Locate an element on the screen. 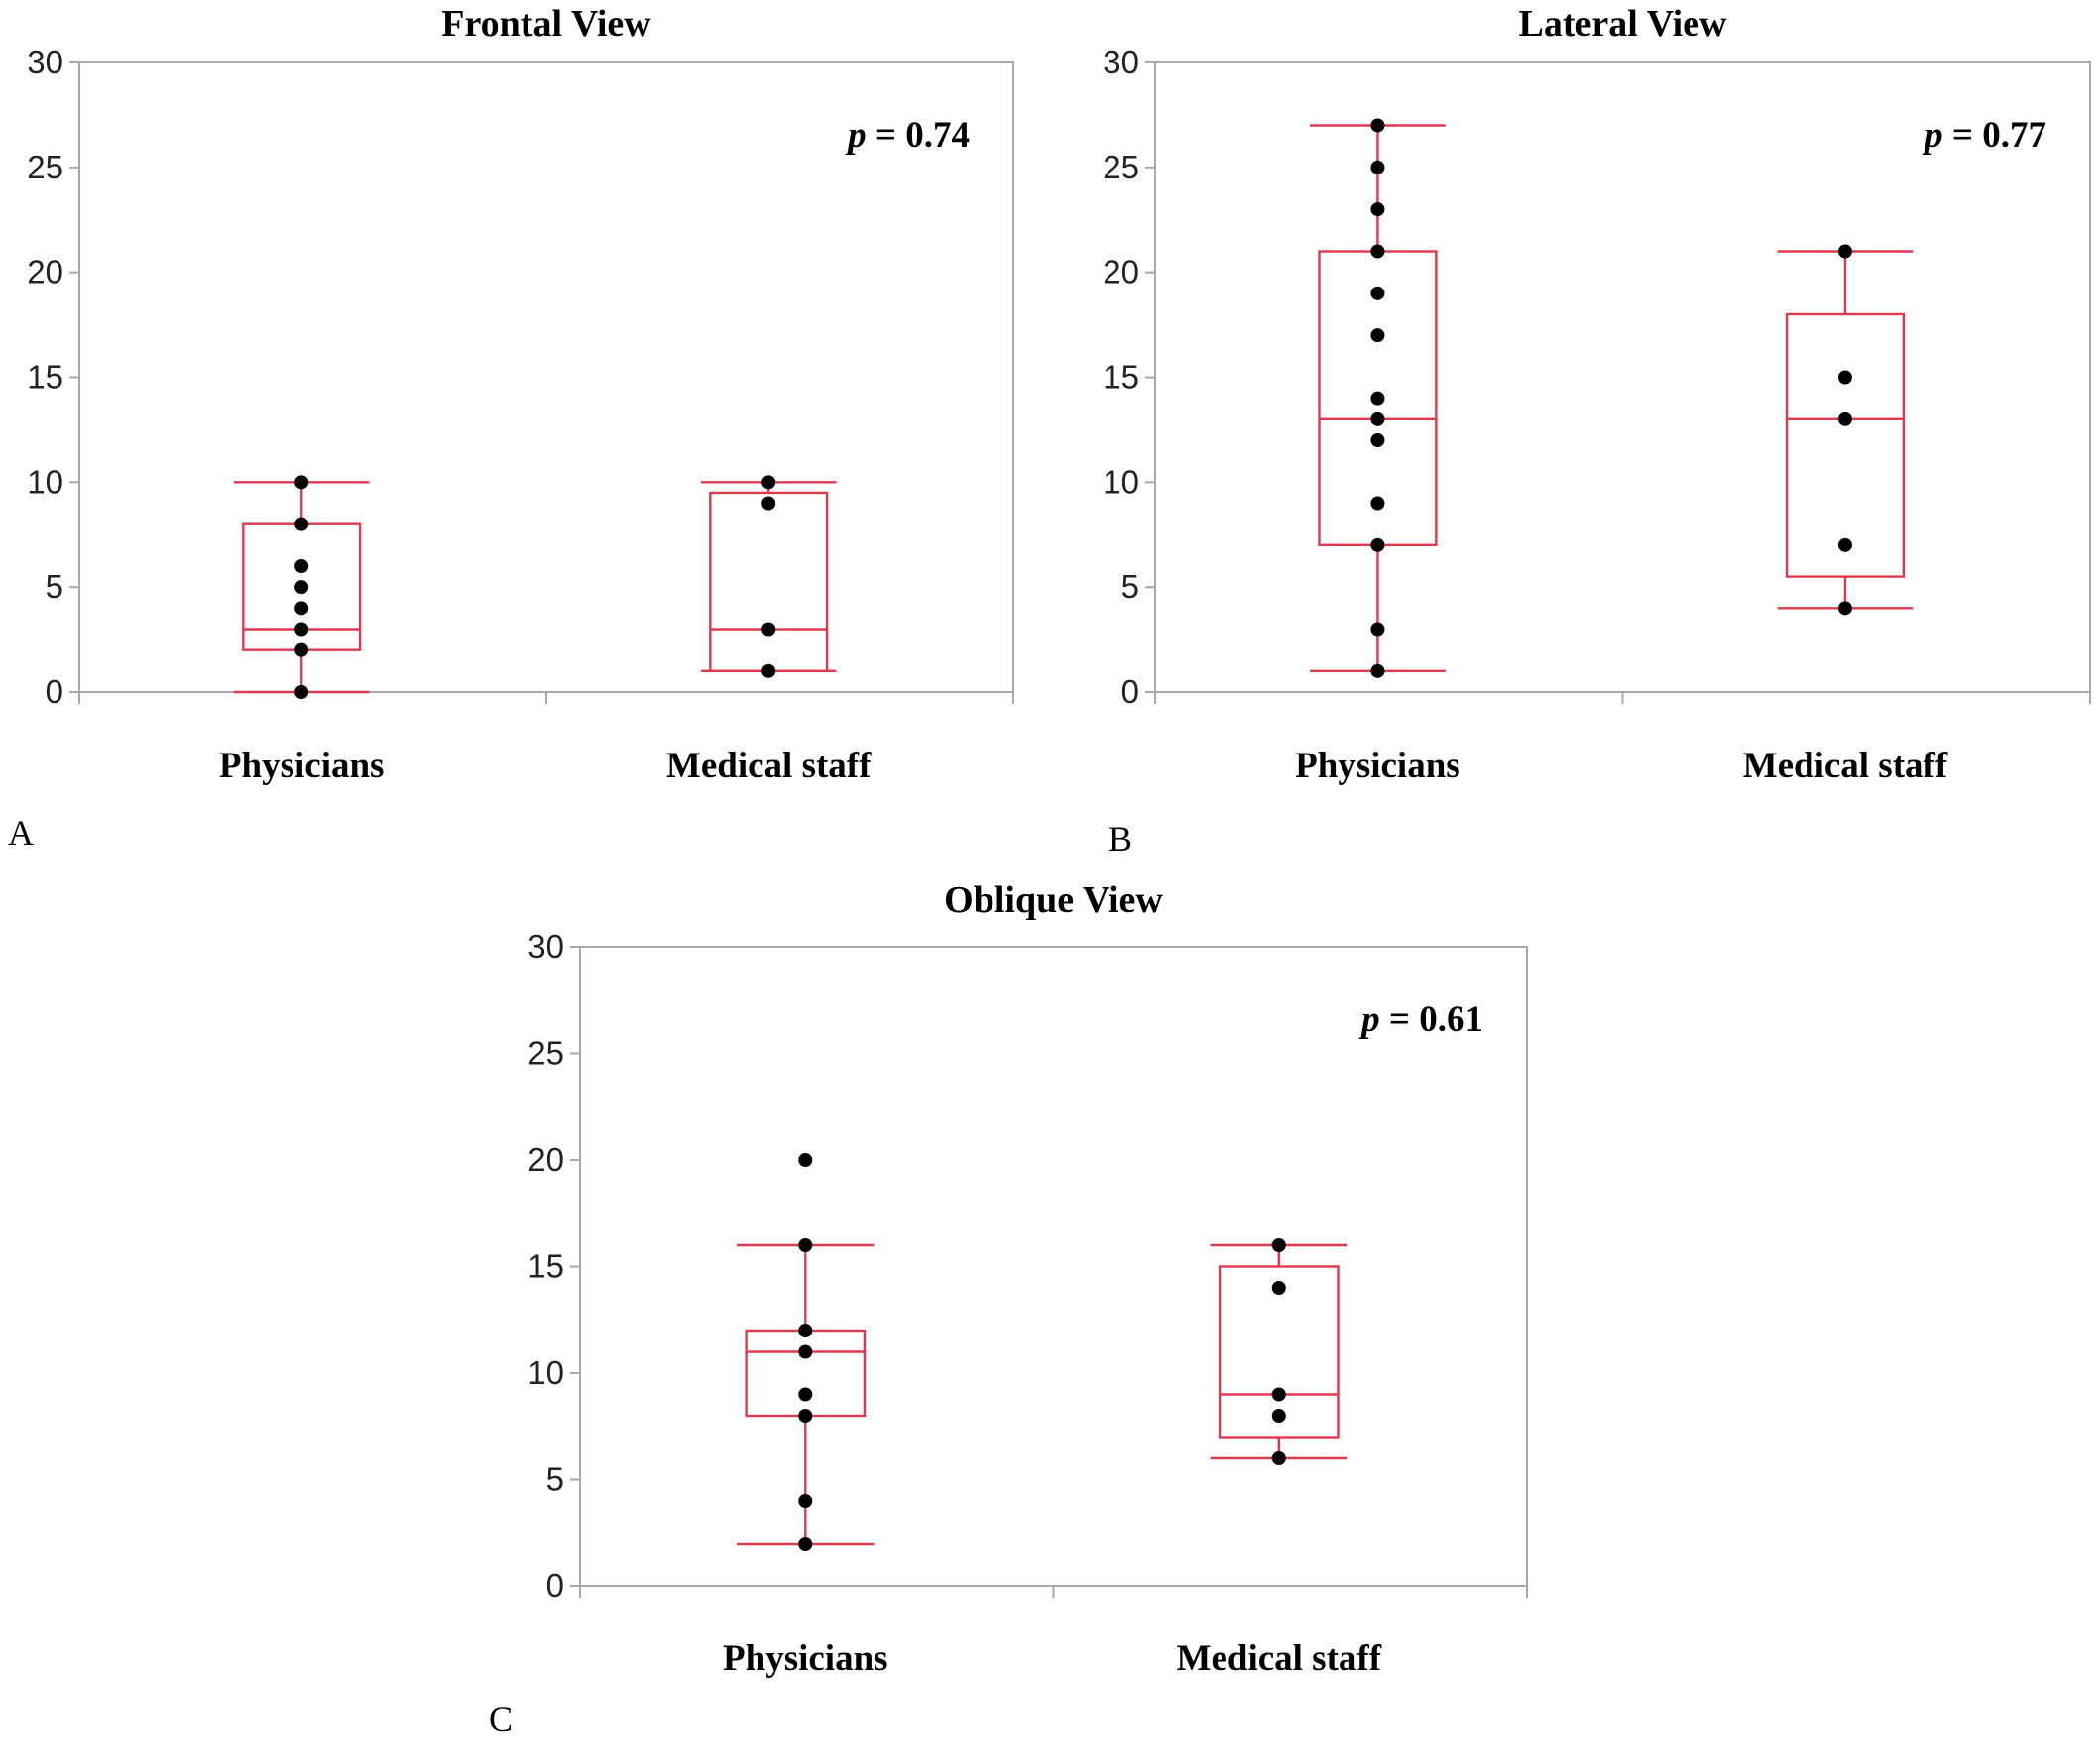  p-value-text: = 0.61 is located at coordinates (1432, 1019).